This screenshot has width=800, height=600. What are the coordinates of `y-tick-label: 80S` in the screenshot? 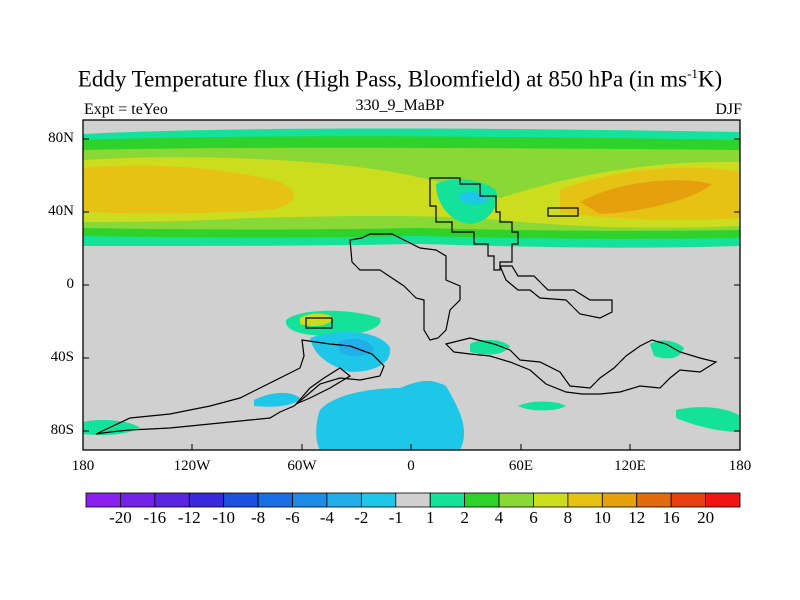 It's located at (62, 430).